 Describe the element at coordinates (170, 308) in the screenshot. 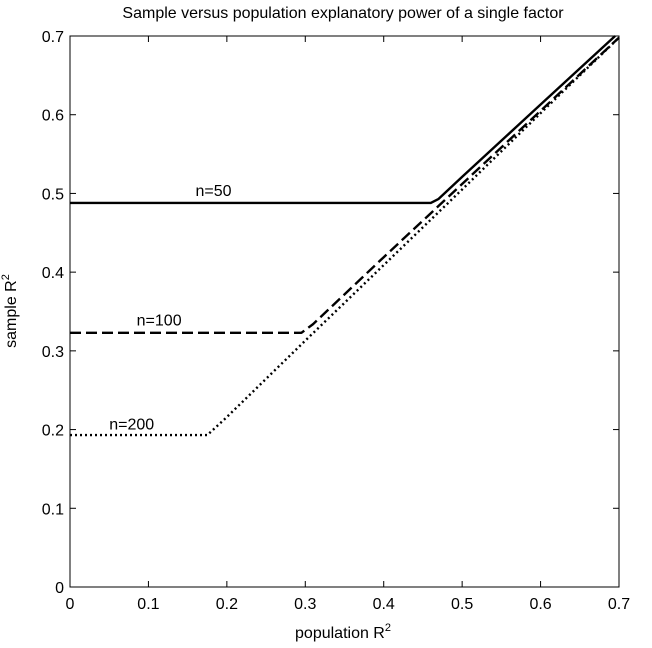

I see `annotation-group: n=50 n=100 n=200` at that location.